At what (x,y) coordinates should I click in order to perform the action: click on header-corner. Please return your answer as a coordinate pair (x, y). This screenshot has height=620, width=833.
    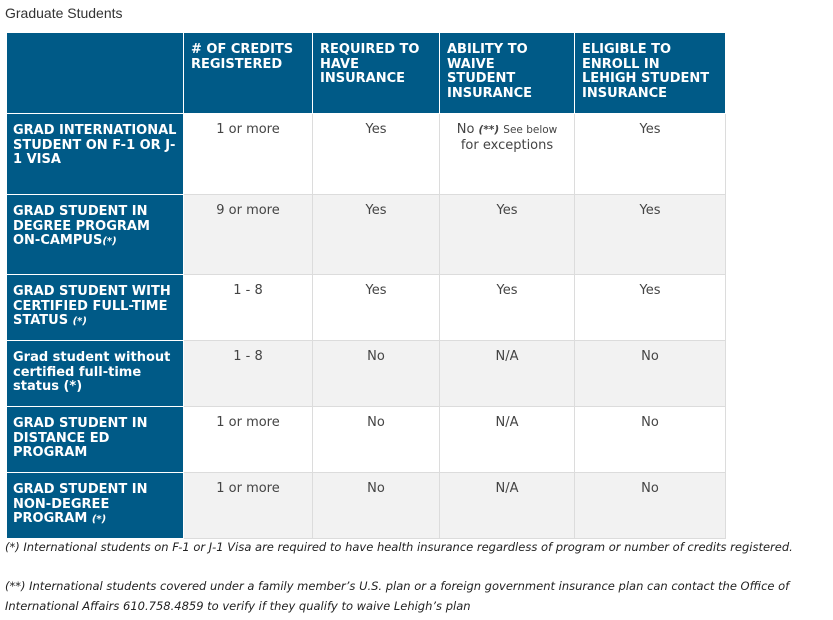
    Looking at the image, I should click on (95, 73).